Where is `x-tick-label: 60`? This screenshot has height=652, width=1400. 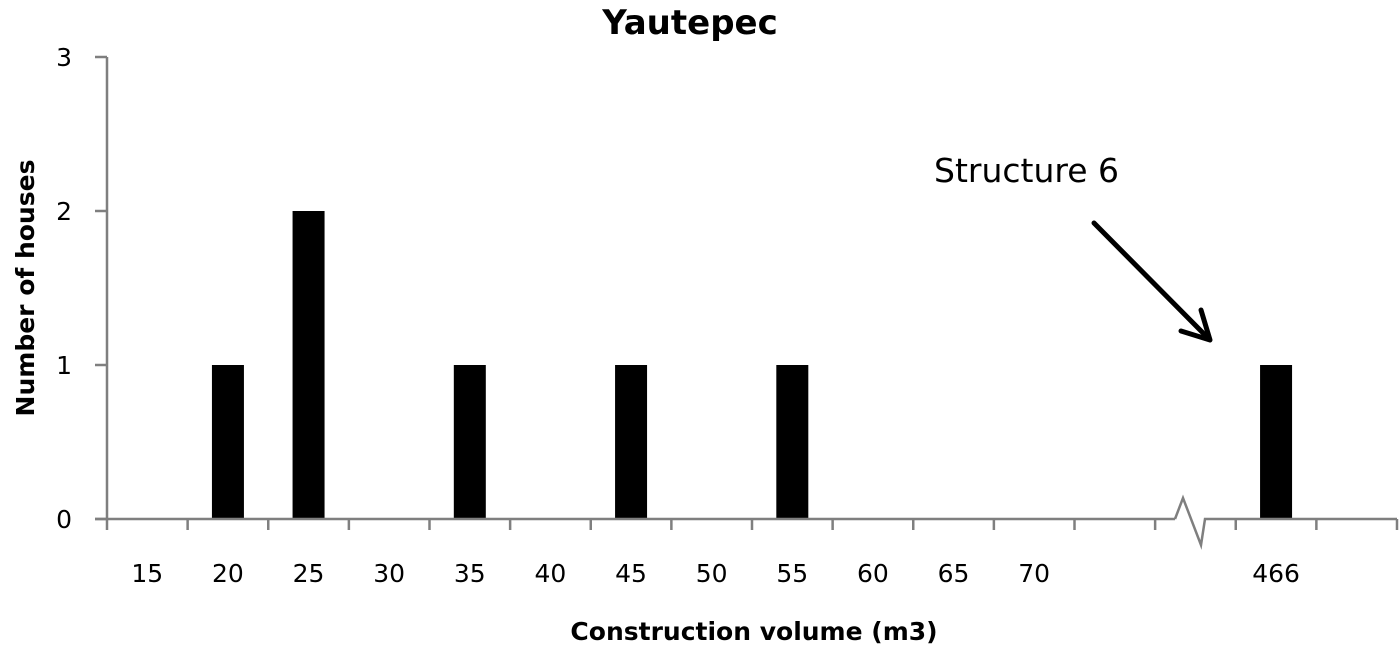
x-tick-label: 60 is located at coordinates (873, 573).